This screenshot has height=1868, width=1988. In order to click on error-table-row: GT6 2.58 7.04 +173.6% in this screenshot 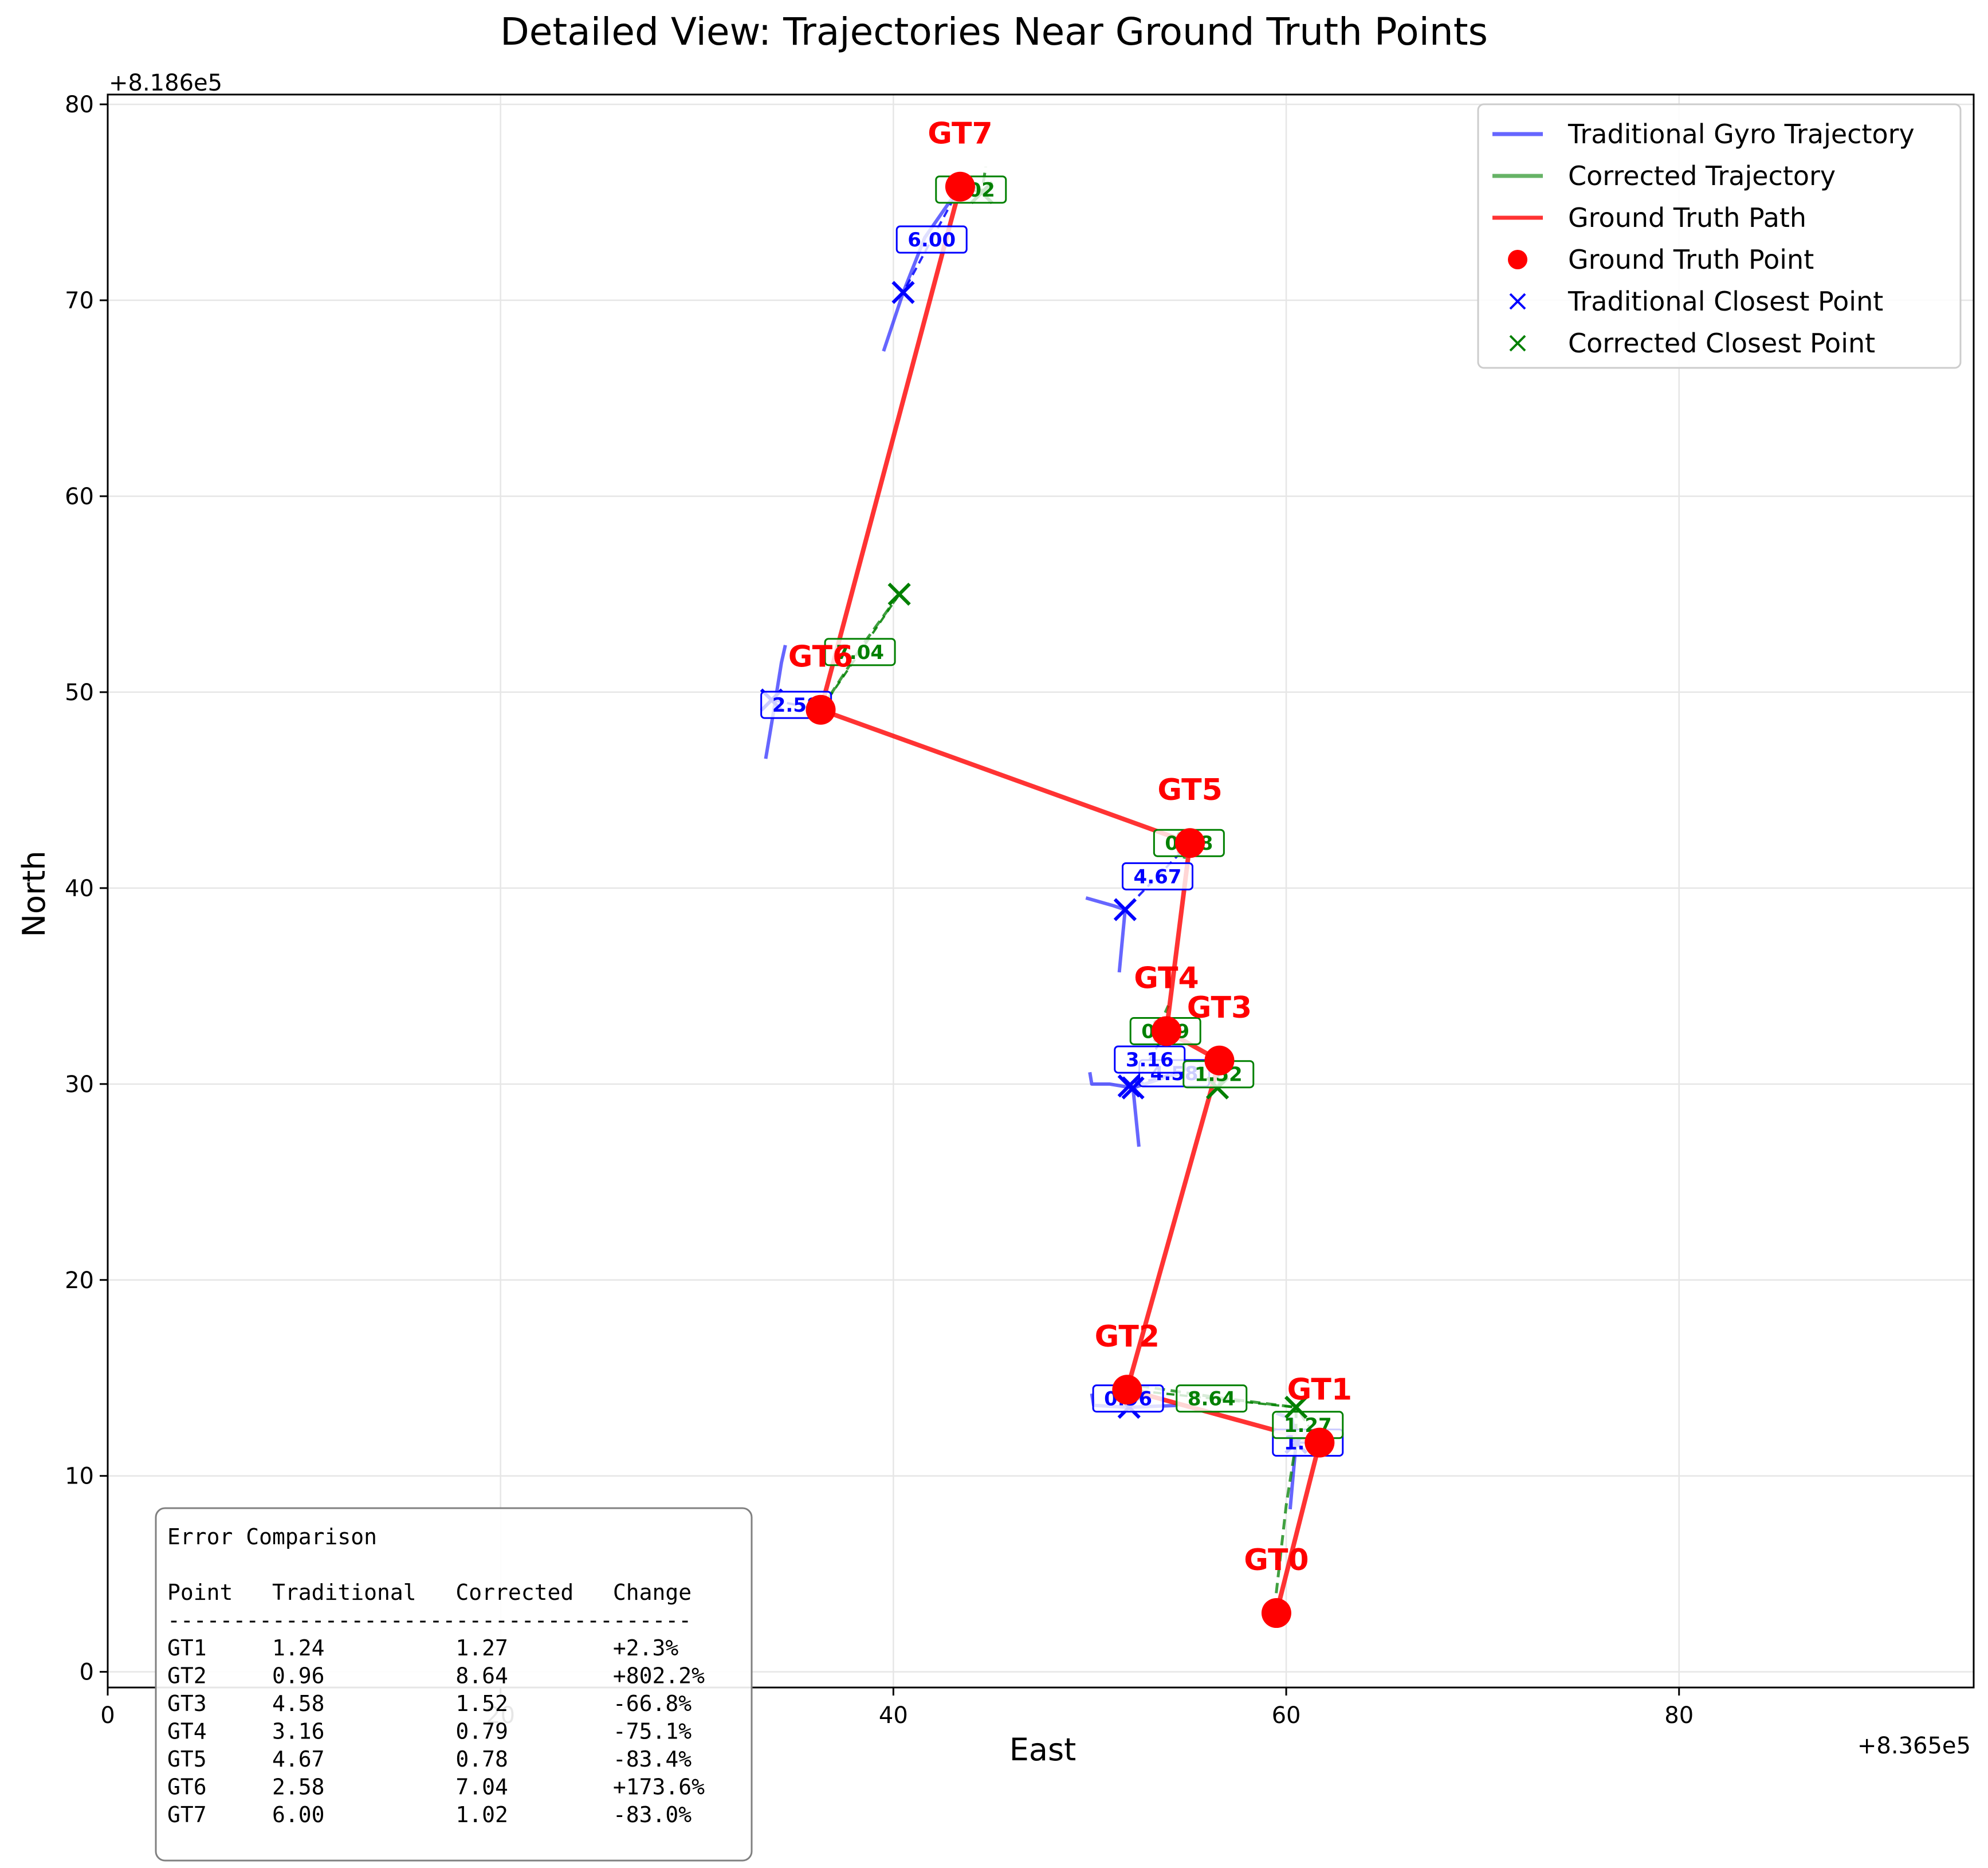, I will do `click(436, 1787)`.